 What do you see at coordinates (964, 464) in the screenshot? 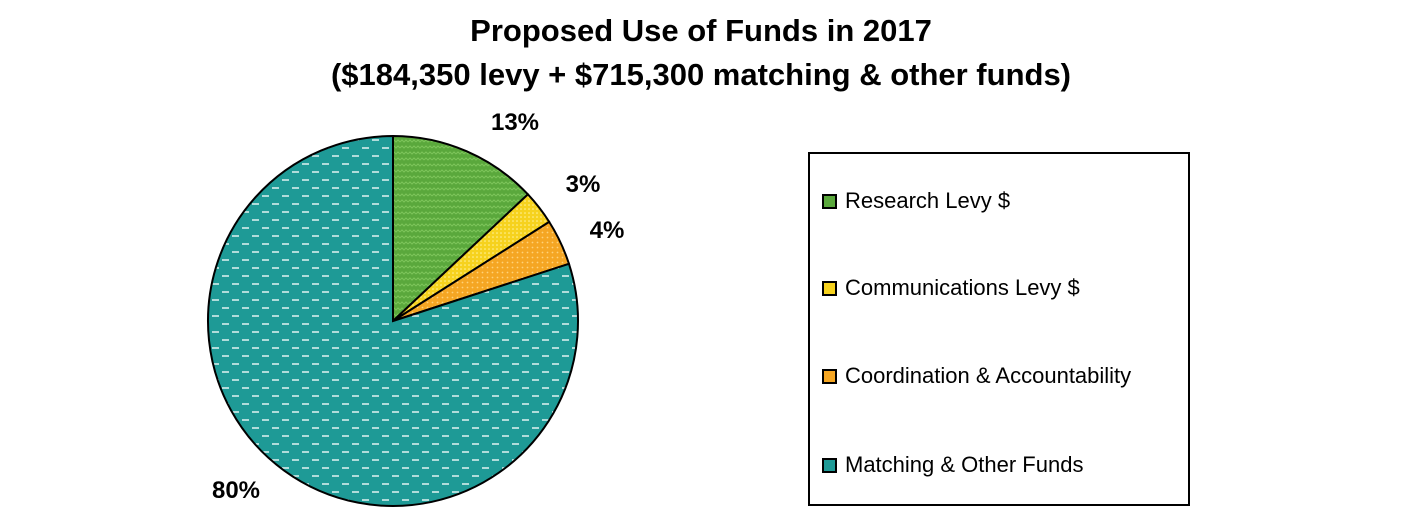
I see `legend-label: Matching & Other Funds` at bounding box center [964, 464].